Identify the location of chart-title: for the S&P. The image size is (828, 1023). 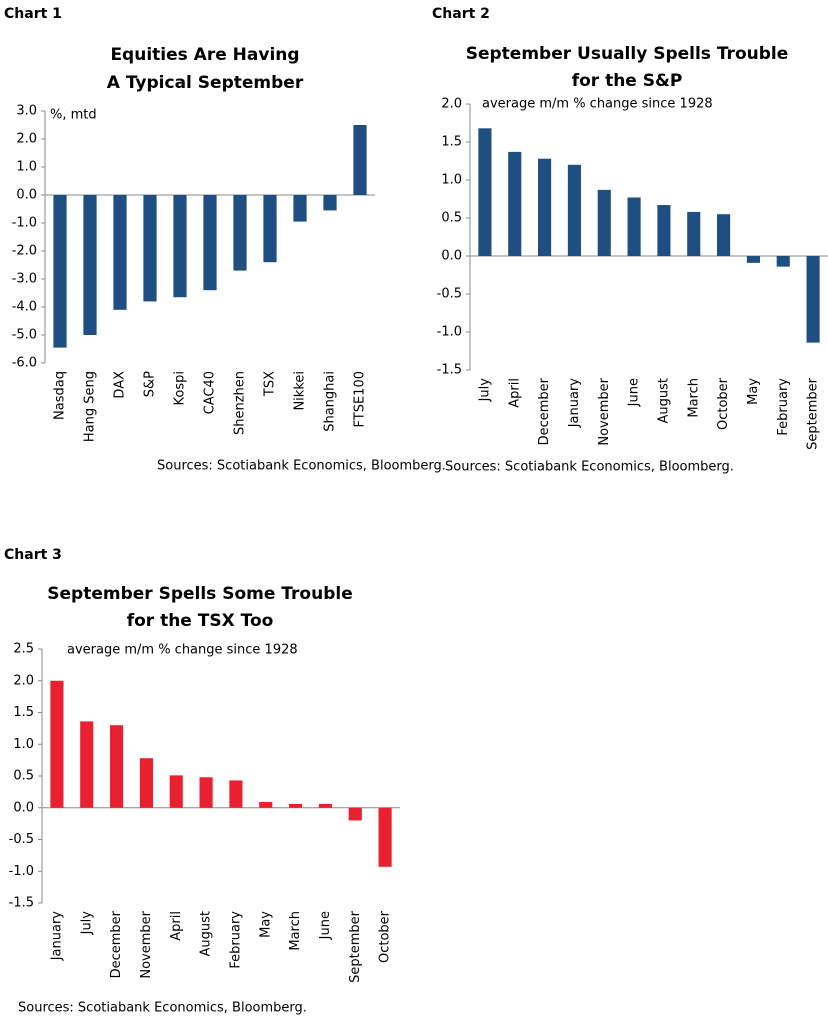
(627, 81).